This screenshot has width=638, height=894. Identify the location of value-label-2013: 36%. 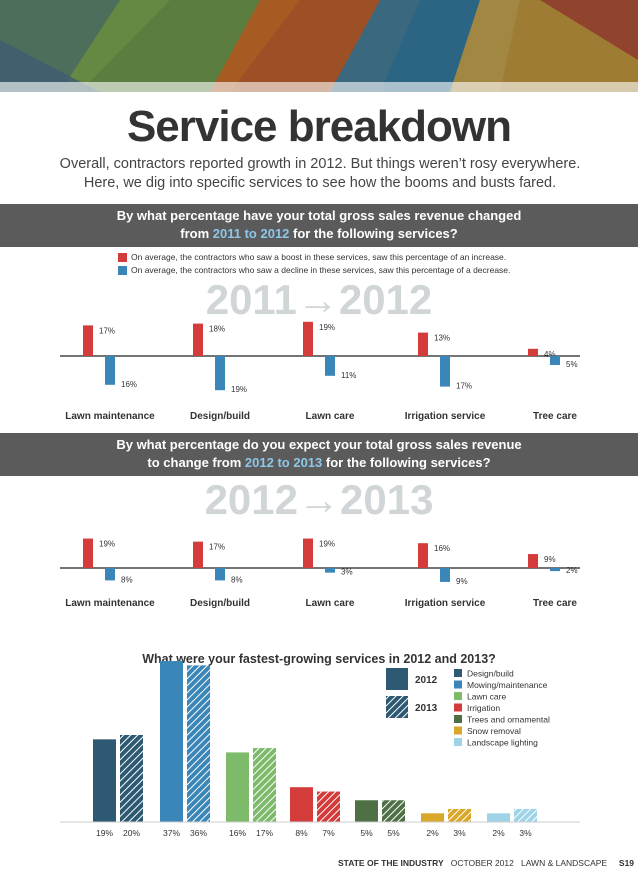
(198, 833).